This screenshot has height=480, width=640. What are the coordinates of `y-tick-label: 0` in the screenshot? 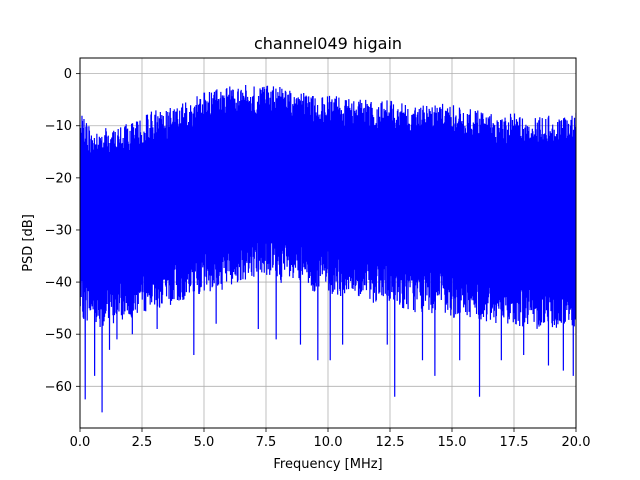 It's located at (68, 74).